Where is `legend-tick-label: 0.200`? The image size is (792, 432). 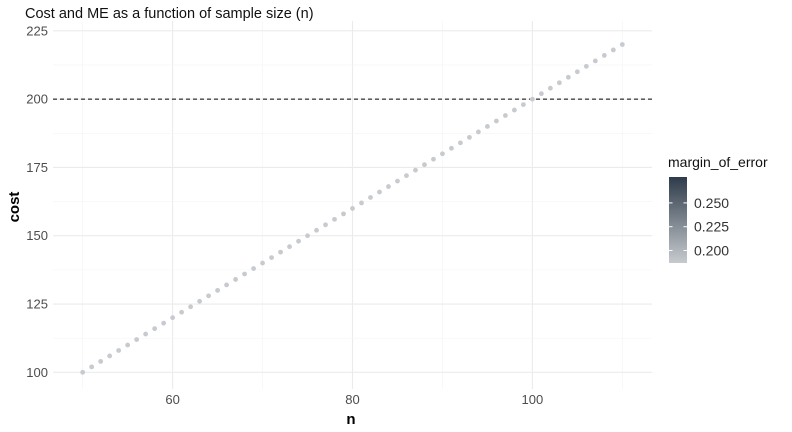
legend-tick-label: 0.200 is located at coordinates (711, 251).